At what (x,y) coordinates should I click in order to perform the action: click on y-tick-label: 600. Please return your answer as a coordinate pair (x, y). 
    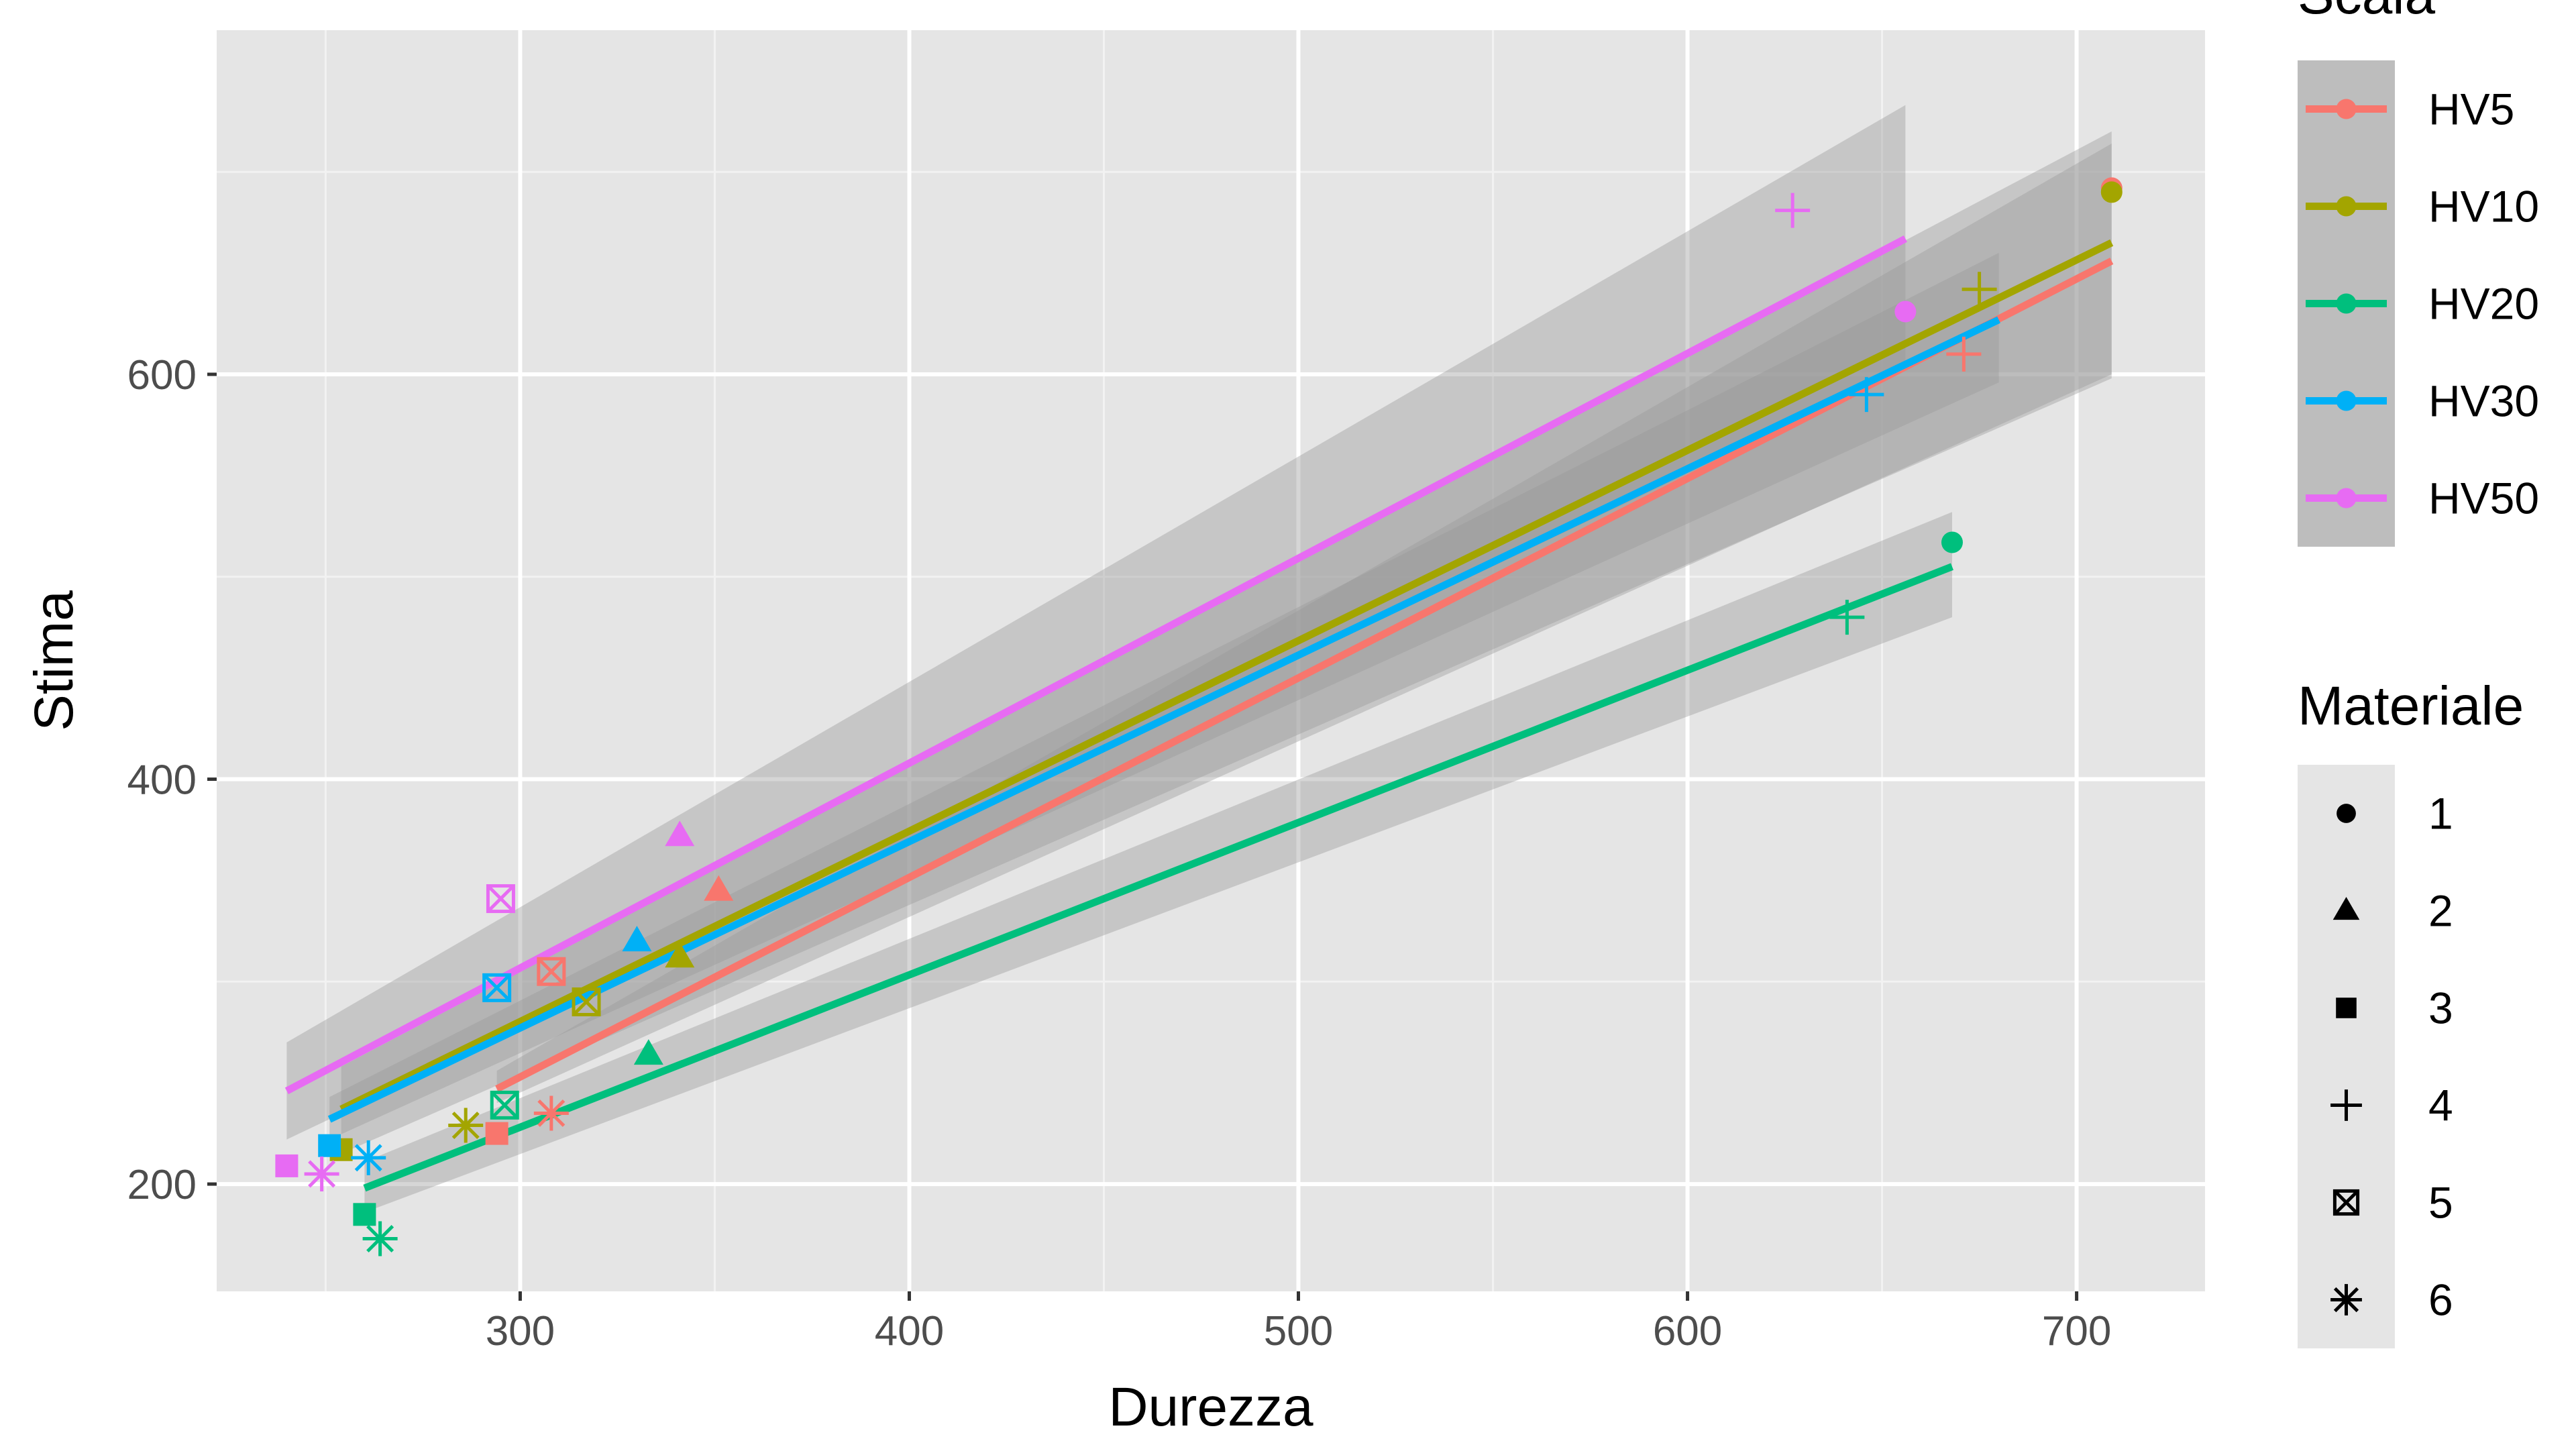
    Looking at the image, I should click on (162, 375).